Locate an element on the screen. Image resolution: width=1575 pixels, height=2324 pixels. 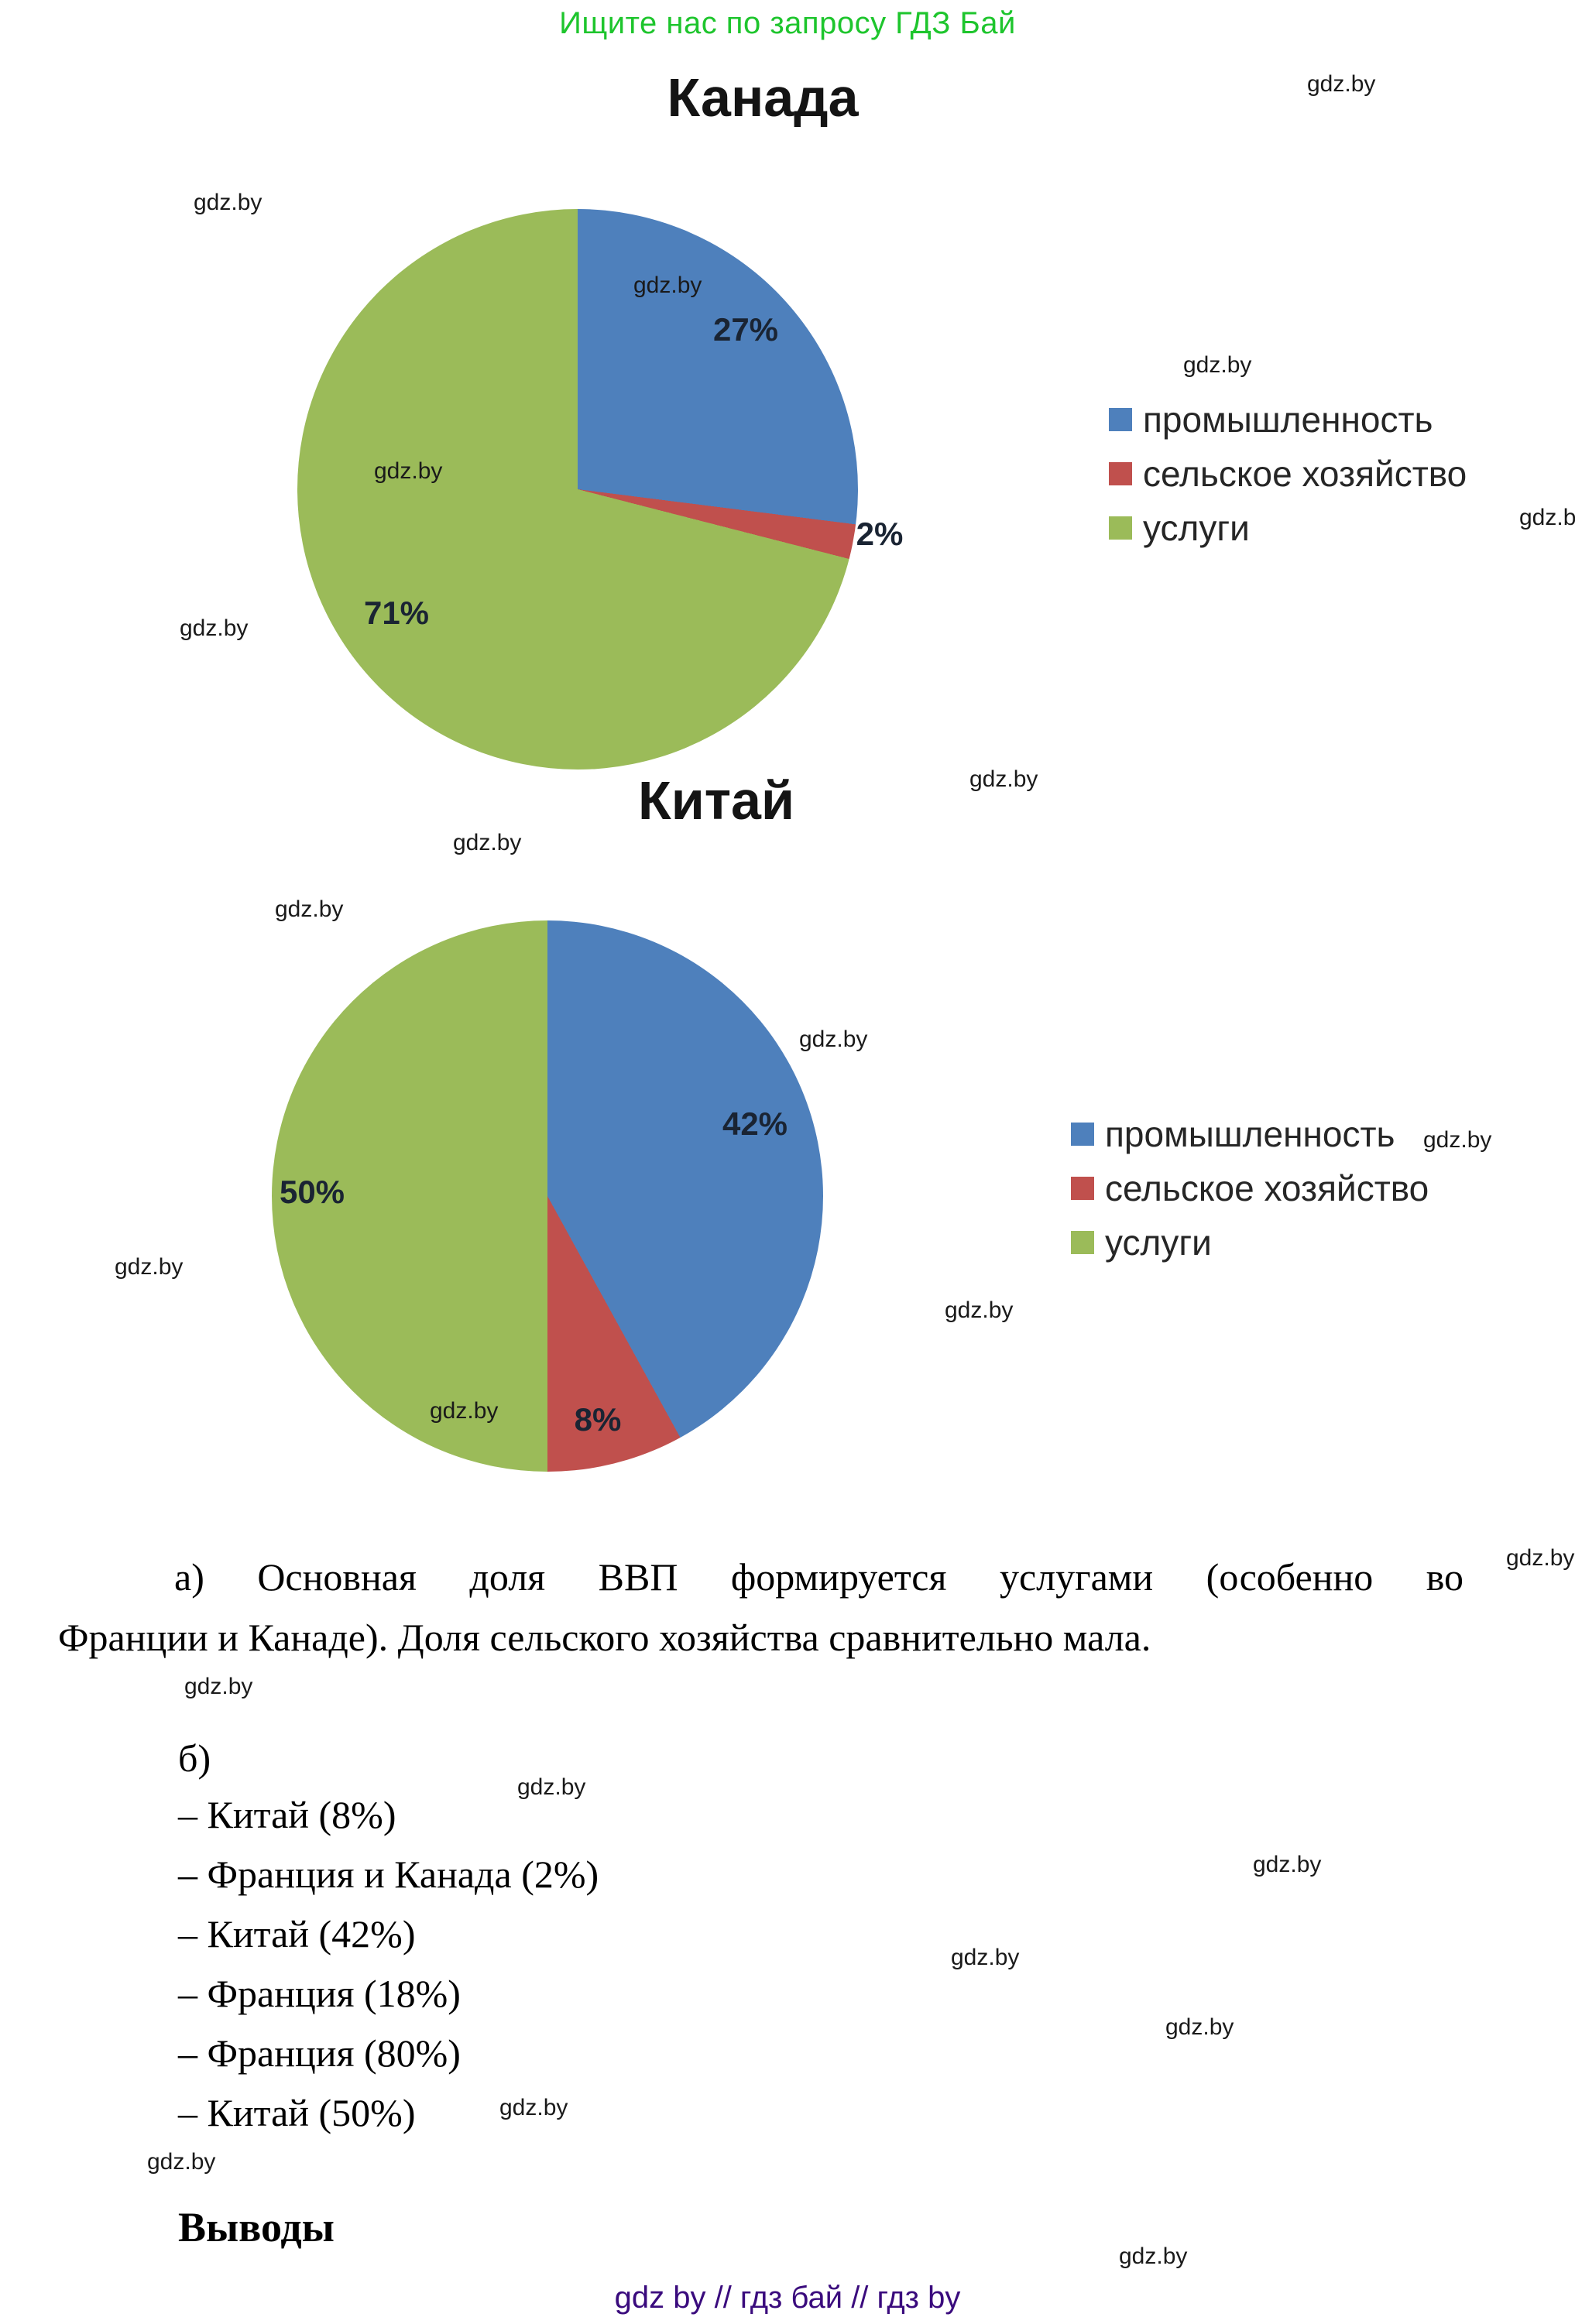
answer-label-b: б) is located at coordinates (194, 1758).